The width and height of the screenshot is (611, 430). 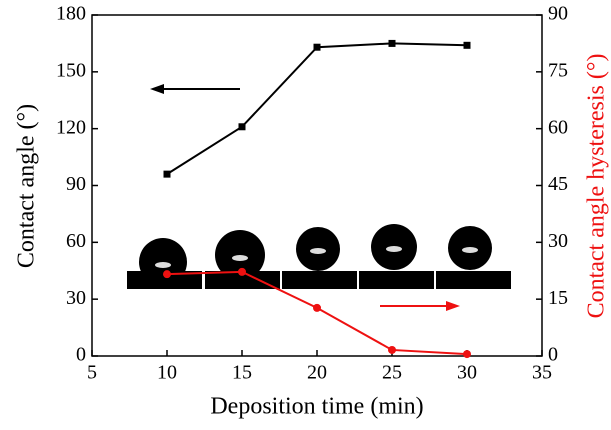 What do you see at coordinates (558, 127) in the screenshot?
I see `y2-tick-label: 60` at bounding box center [558, 127].